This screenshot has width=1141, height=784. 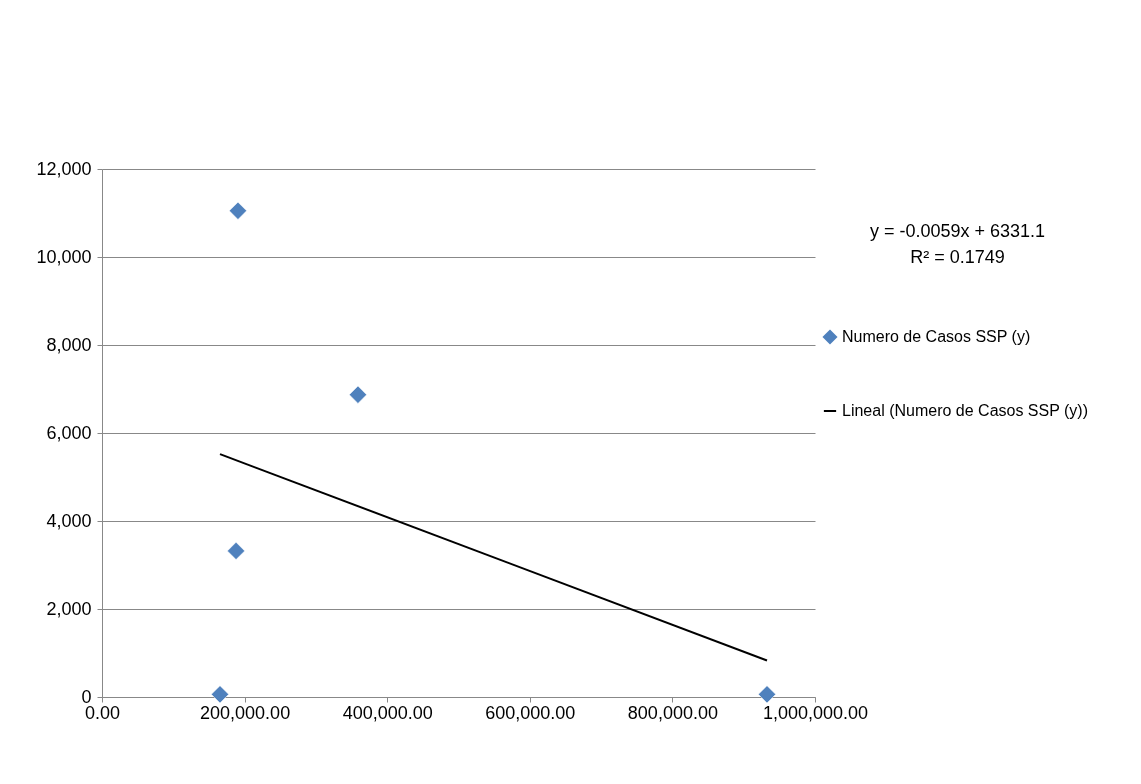 I want to click on text: R² = 0.1749, so click(x=957, y=257).